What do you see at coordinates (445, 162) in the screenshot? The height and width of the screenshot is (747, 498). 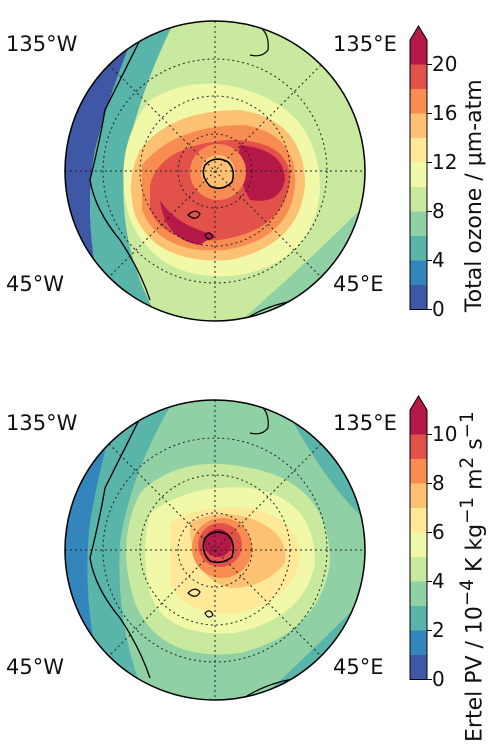 I see `colorbar-tick-12: 12` at bounding box center [445, 162].